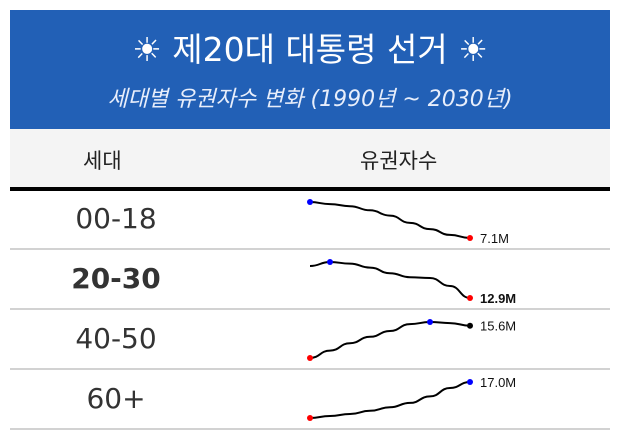 This screenshot has height=443, width=620. I want to click on sparkline: 7.1M, so click(408, 222).